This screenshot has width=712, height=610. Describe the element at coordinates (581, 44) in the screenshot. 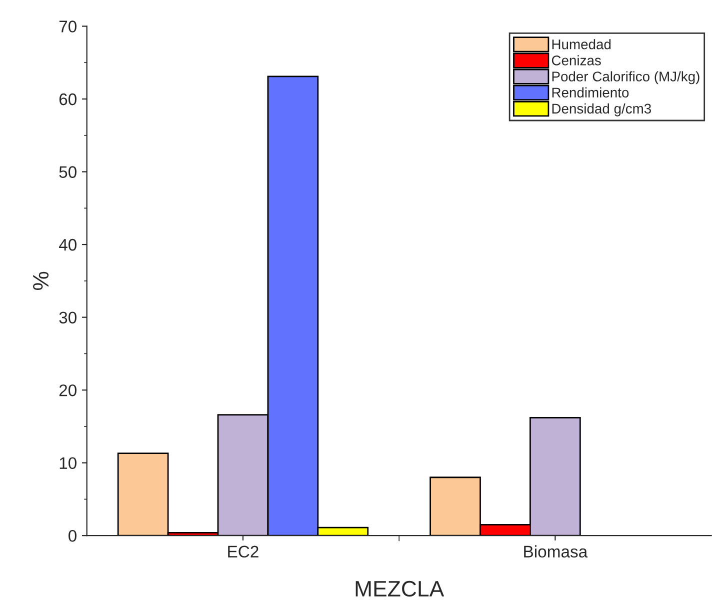

I see `legend-label: Humedad` at that location.